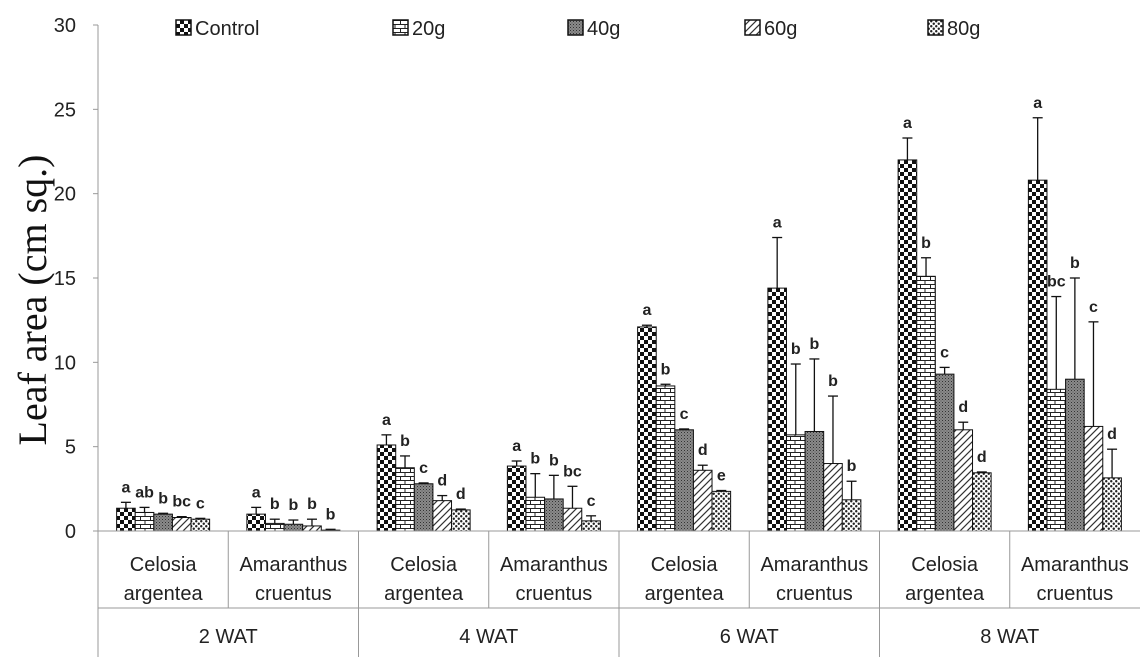 The height and width of the screenshot is (657, 1142). Describe the element at coordinates (577, 29) in the screenshot. I see `legend: Control 20g 40g 60g 80g` at that location.